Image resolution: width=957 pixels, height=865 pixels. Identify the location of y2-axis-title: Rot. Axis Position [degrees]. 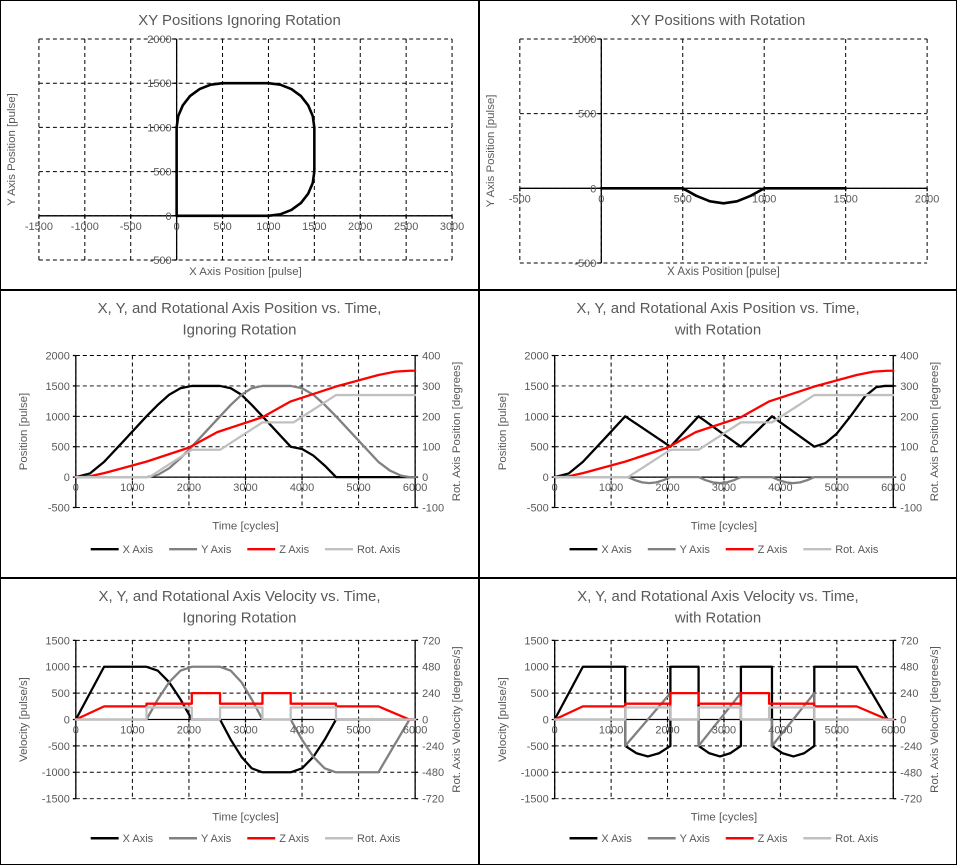
(457, 432).